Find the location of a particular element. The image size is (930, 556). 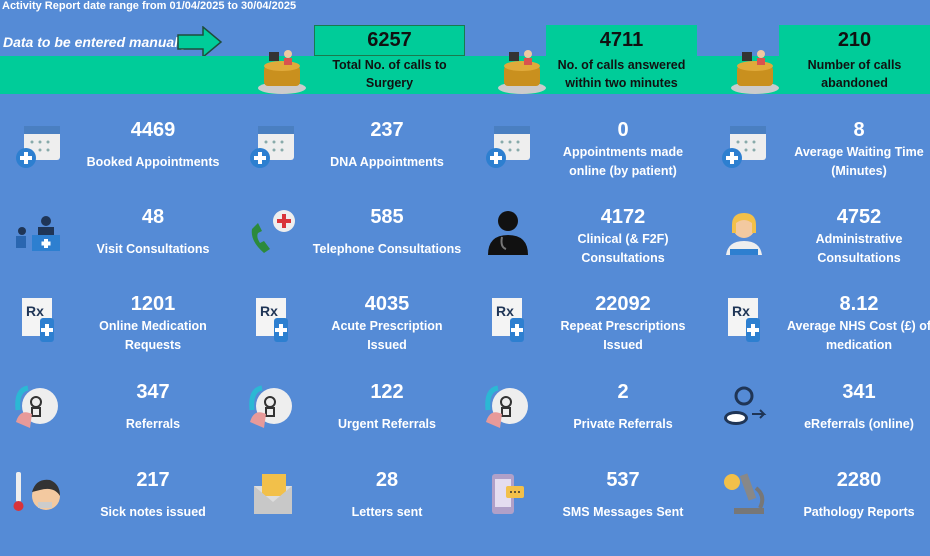

stat-tile: 341 eReferrals (online) is located at coordinates (819, 424).